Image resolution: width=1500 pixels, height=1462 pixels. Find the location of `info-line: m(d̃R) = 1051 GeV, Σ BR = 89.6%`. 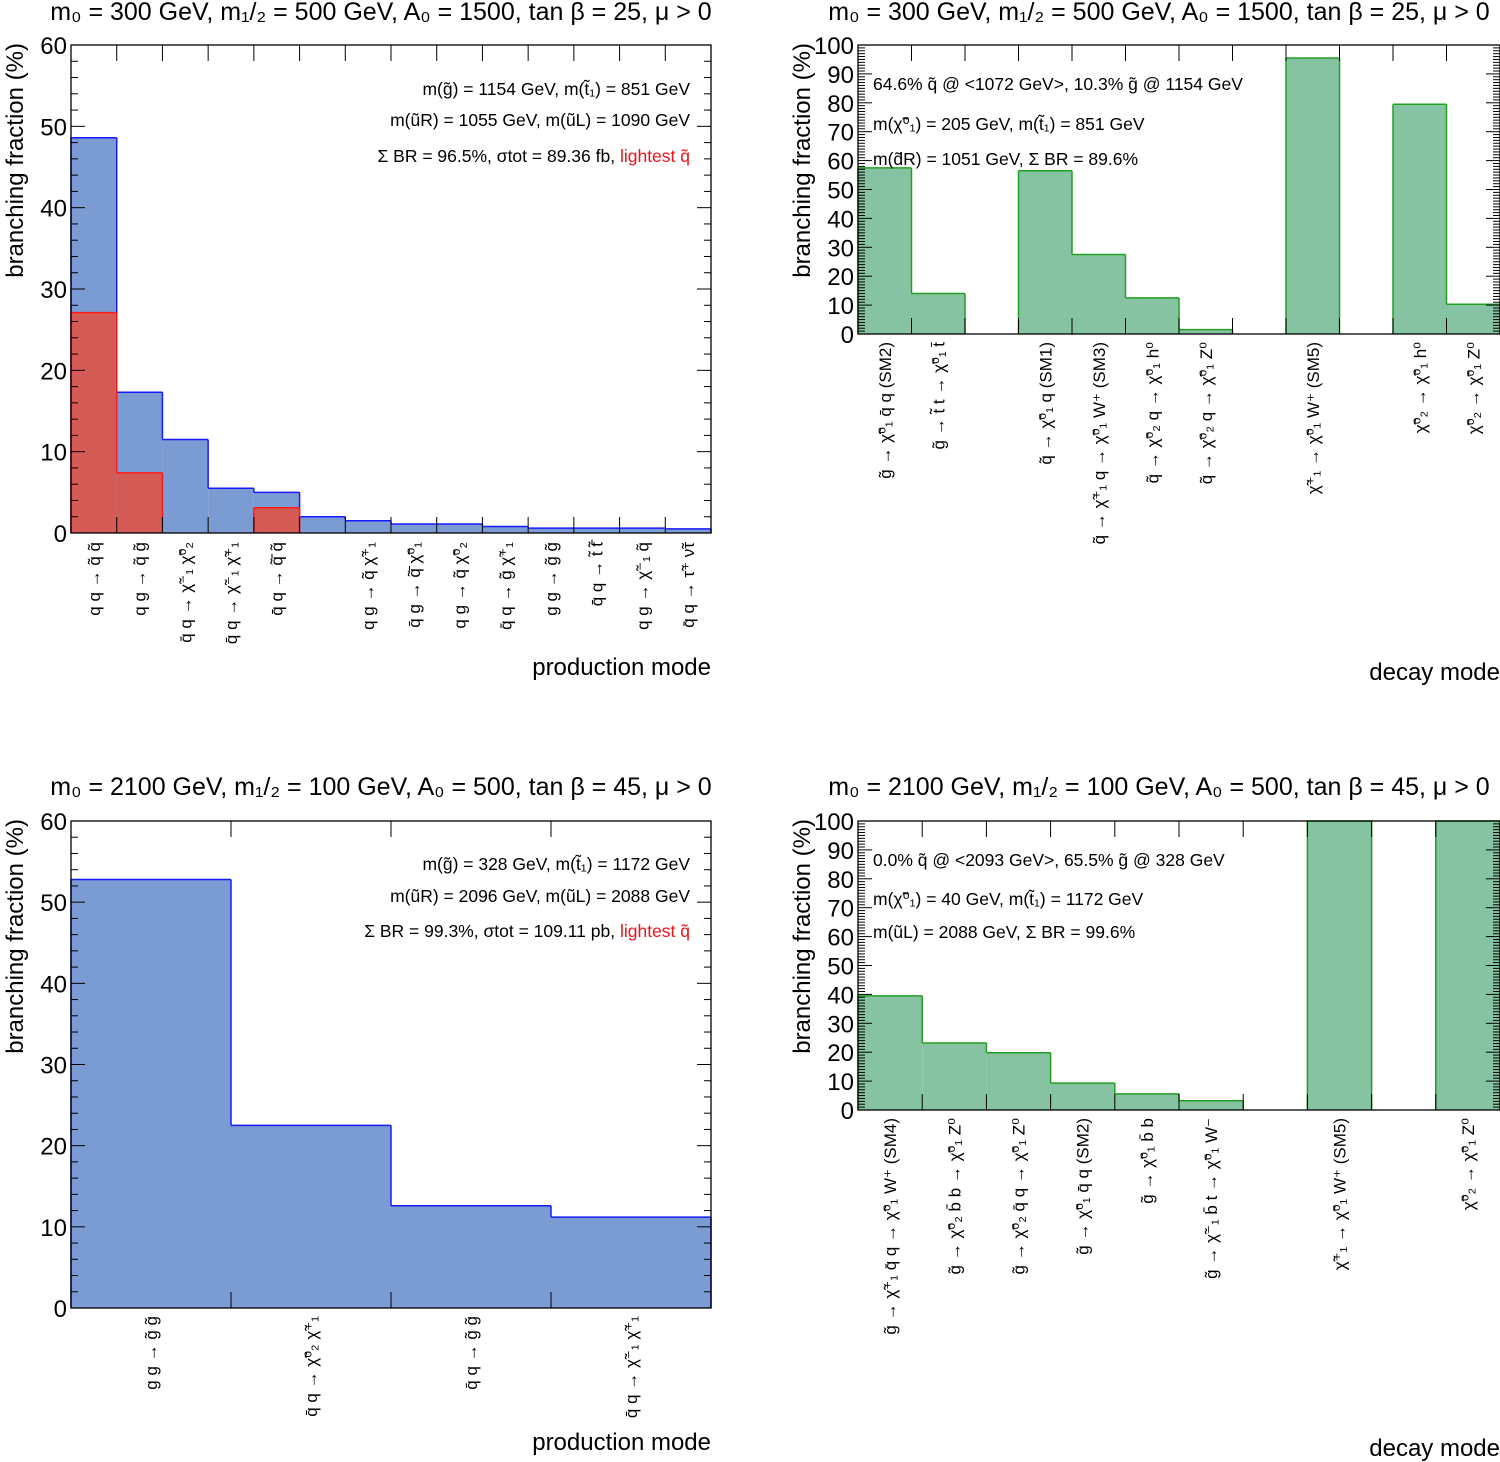

info-line: m(d̃R) = 1051 GeV, Σ BR = 89.6% is located at coordinates (1005, 159).